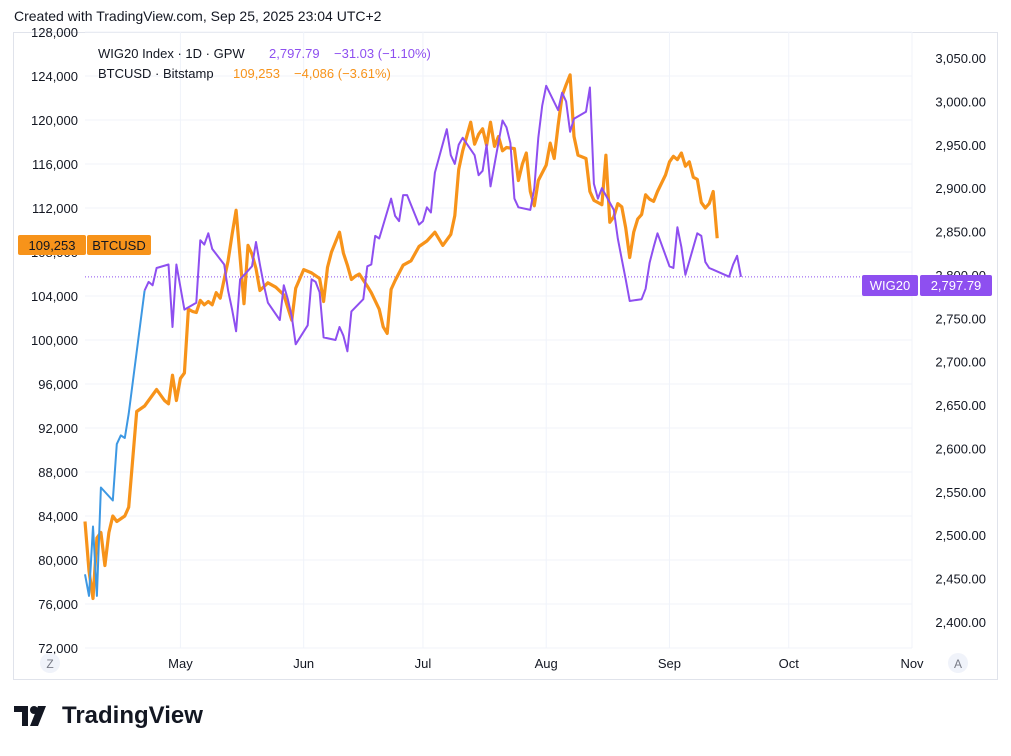  I want to click on right-tick-label: 2,700.00, so click(960, 362).